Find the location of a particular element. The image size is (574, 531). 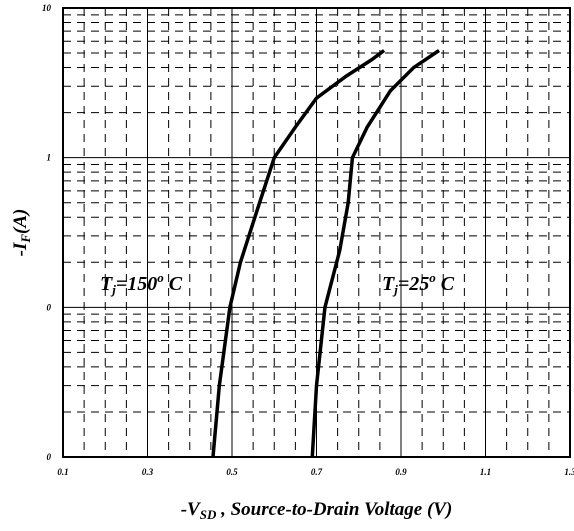

x-axis-label-part: -V is located at coordinates (191, 509).